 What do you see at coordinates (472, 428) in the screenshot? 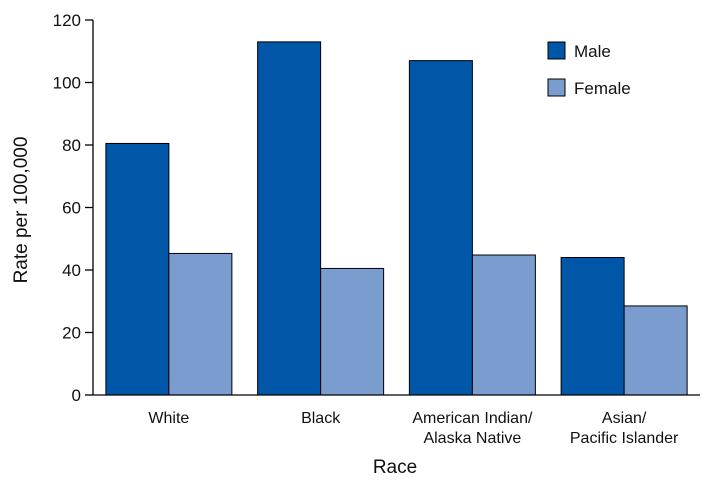
I see `x-tick-label: American Indian/Alaska Native` at bounding box center [472, 428].